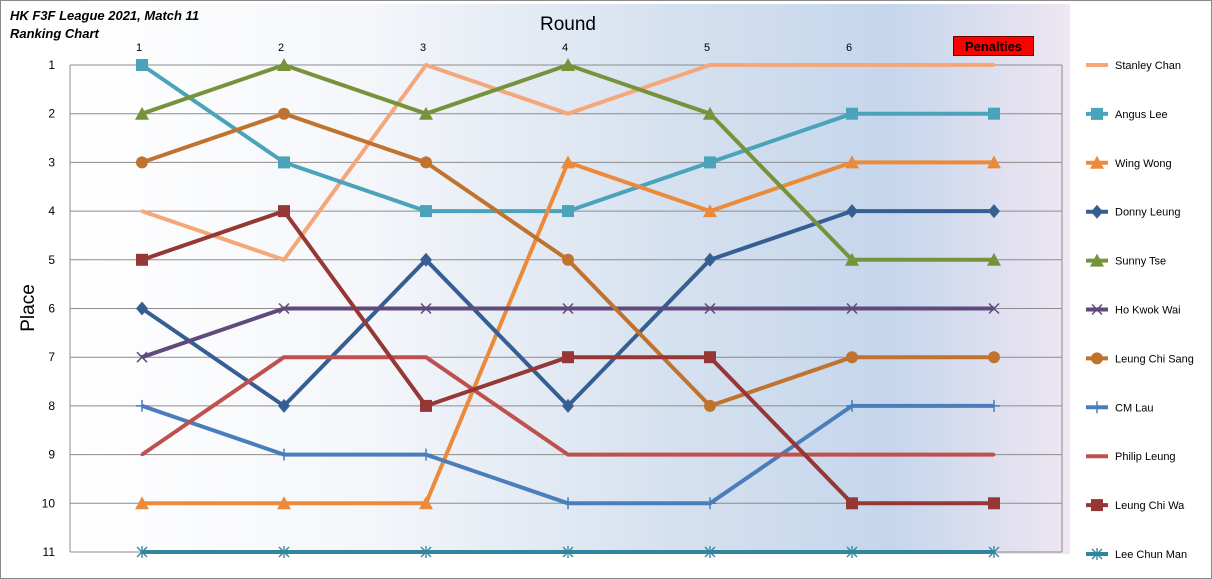 This screenshot has height=579, width=1212. What do you see at coordinates (51, 309) in the screenshot?
I see `y-tick-label: 6` at bounding box center [51, 309].